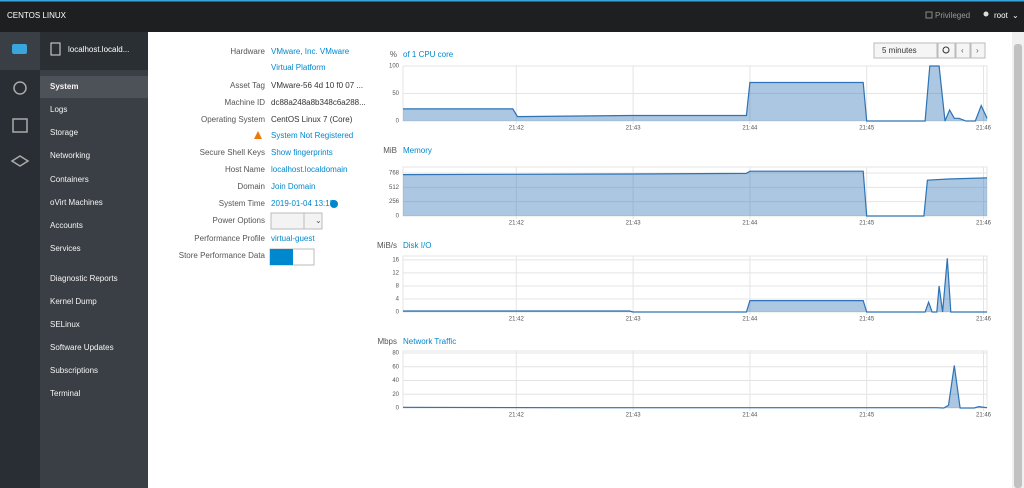 This screenshot has width=1024, height=488. What do you see at coordinates (296, 221) in the screenshot?
I see `restart-button-frame` at bounding box center [296, 221].